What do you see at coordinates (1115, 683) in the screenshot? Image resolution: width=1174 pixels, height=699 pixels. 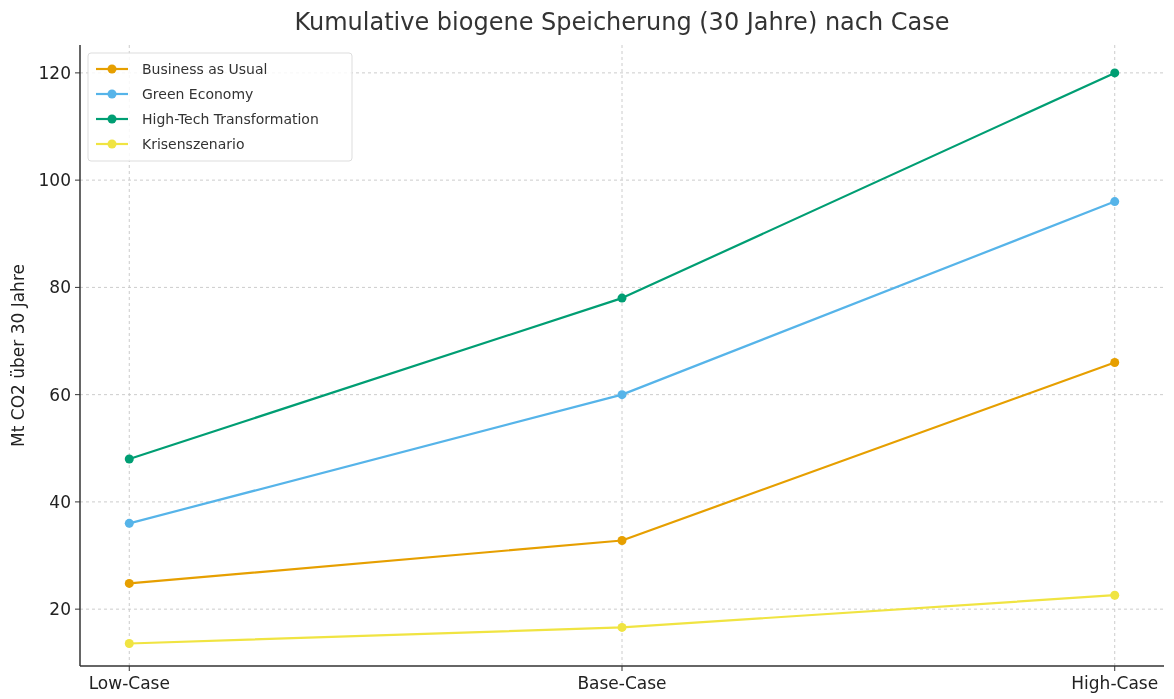 I see `x-tick-label: High-Case` at bounding box center [1115, 683].